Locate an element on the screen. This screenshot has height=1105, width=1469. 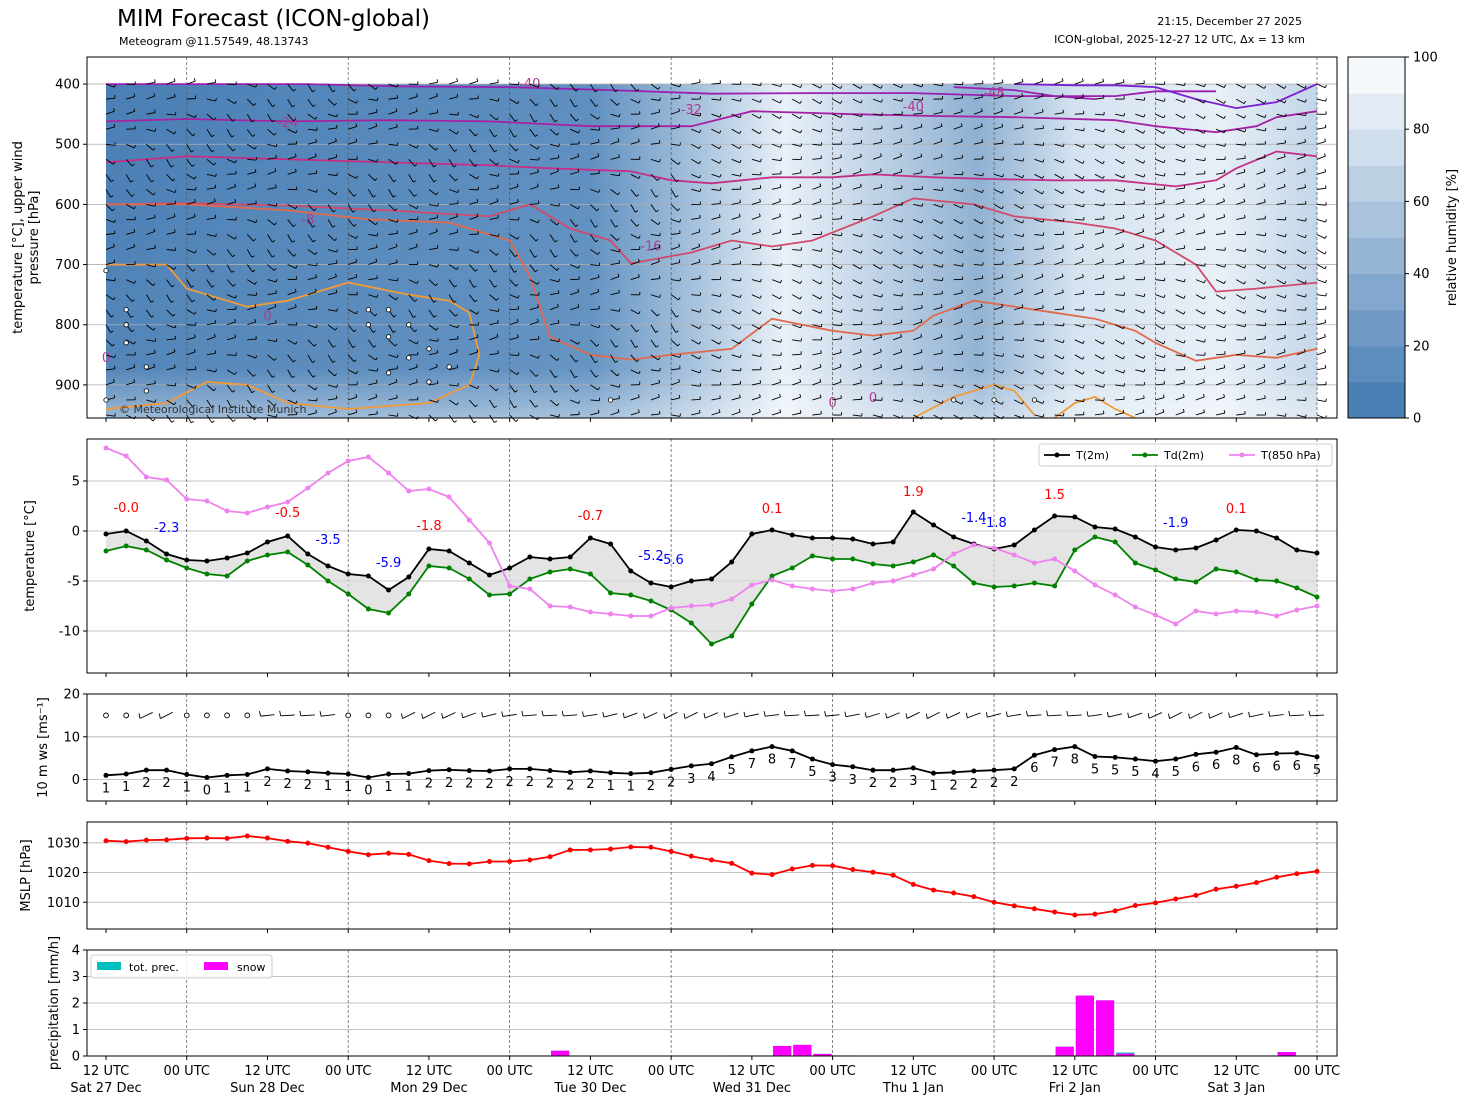
wind-speed-label: 2 is located at coordinates (550, 784).